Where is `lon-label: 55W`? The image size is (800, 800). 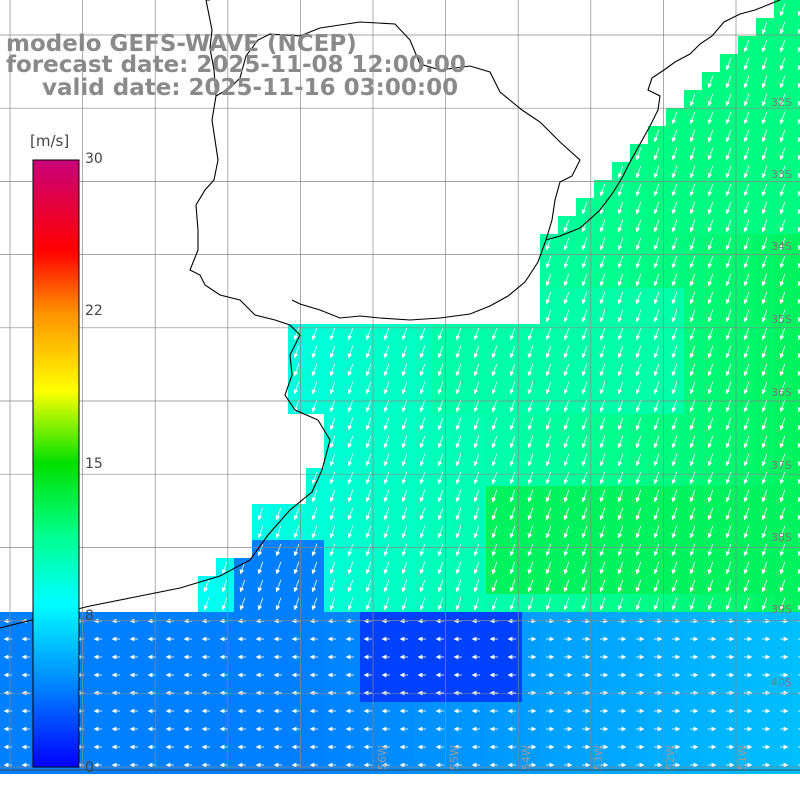
lon-label: 55W is located at coordinates (454, 757).